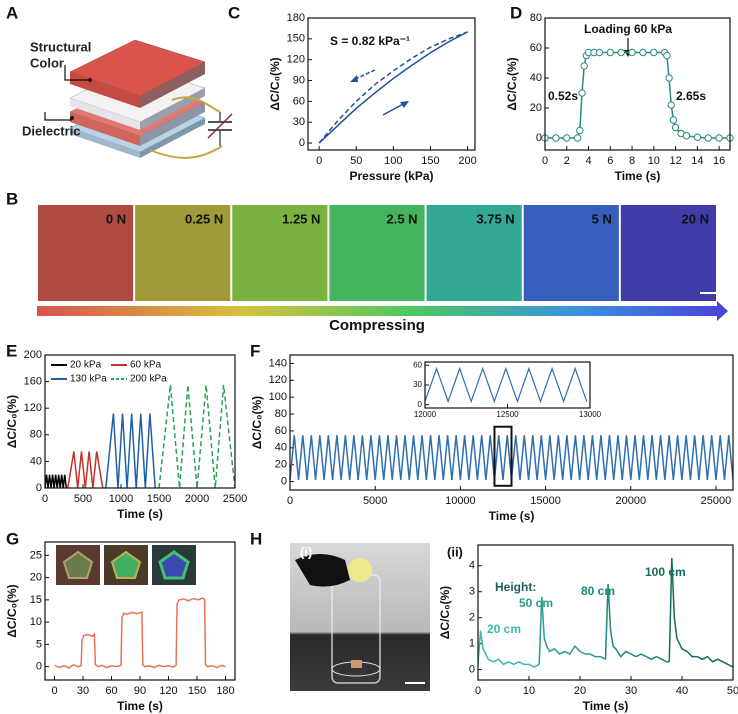 The width and height of the screenshot is (738, 714). What do you see at coordinates (716, 501) in the screenshot?
I see `x-tick-label: 25000` at bounding box center [716, 501].